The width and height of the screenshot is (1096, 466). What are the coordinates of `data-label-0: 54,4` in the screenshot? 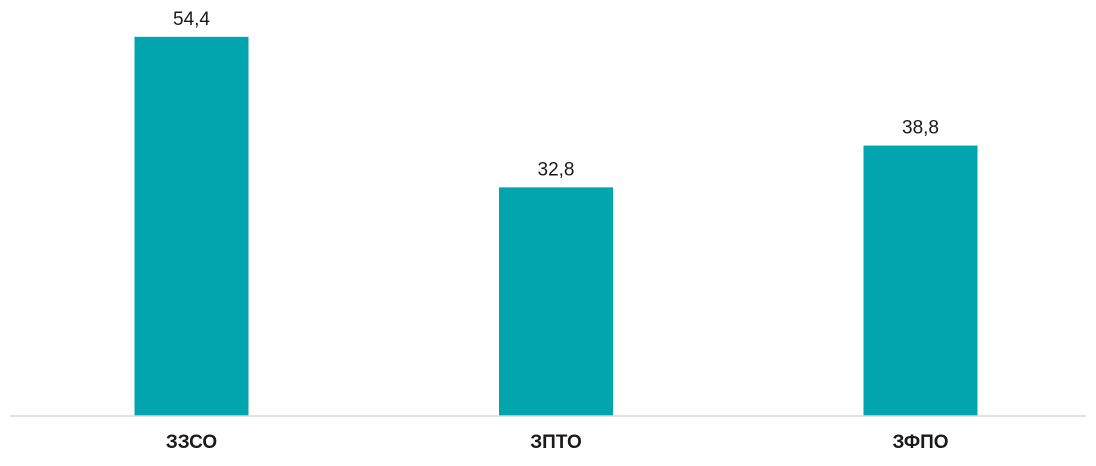 It's located at (191, 19).